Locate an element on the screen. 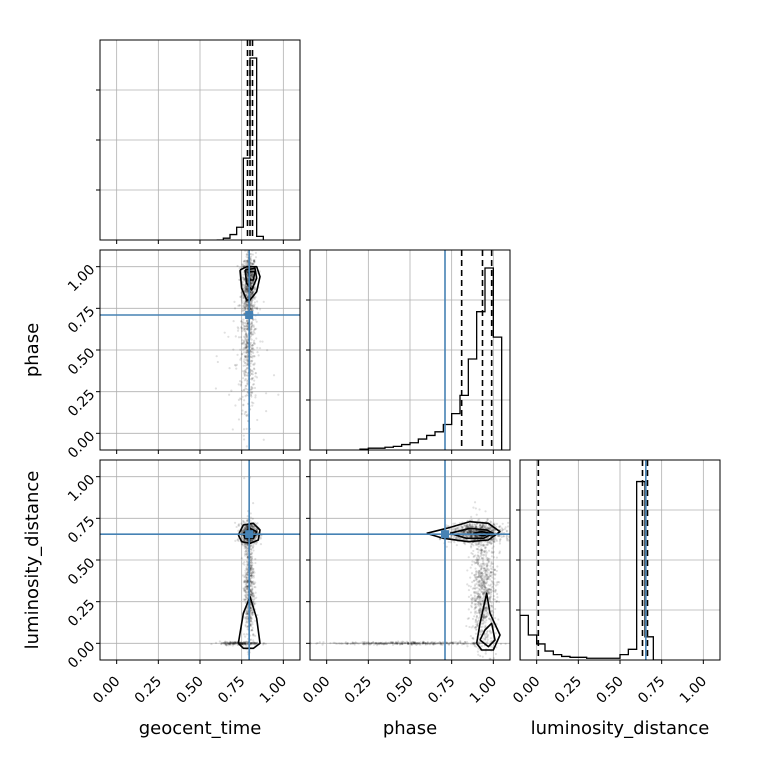 The width and height of the screenshot is (760, 764). histogram-step is located at coordinates (431, 359).